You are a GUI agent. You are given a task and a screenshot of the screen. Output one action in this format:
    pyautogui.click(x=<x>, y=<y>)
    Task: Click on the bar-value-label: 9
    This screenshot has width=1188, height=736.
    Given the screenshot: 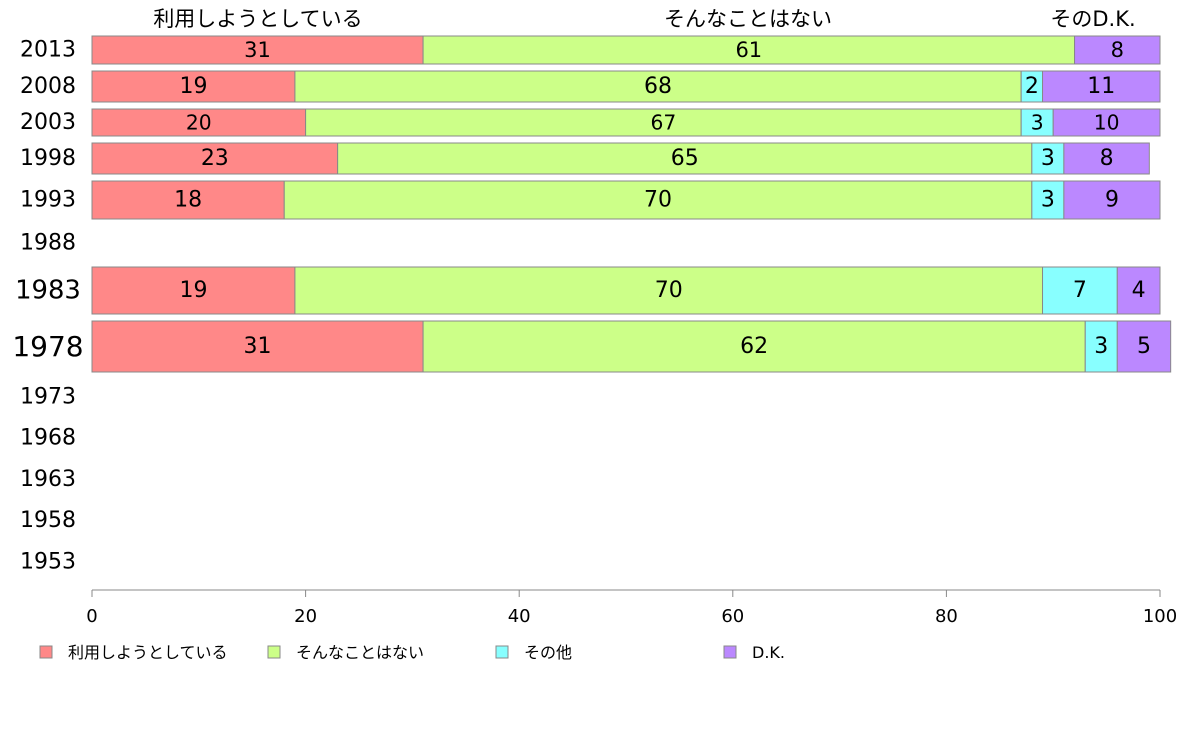 What is the action you would take?
    pyautogui.click(x=1112, y=200)
    